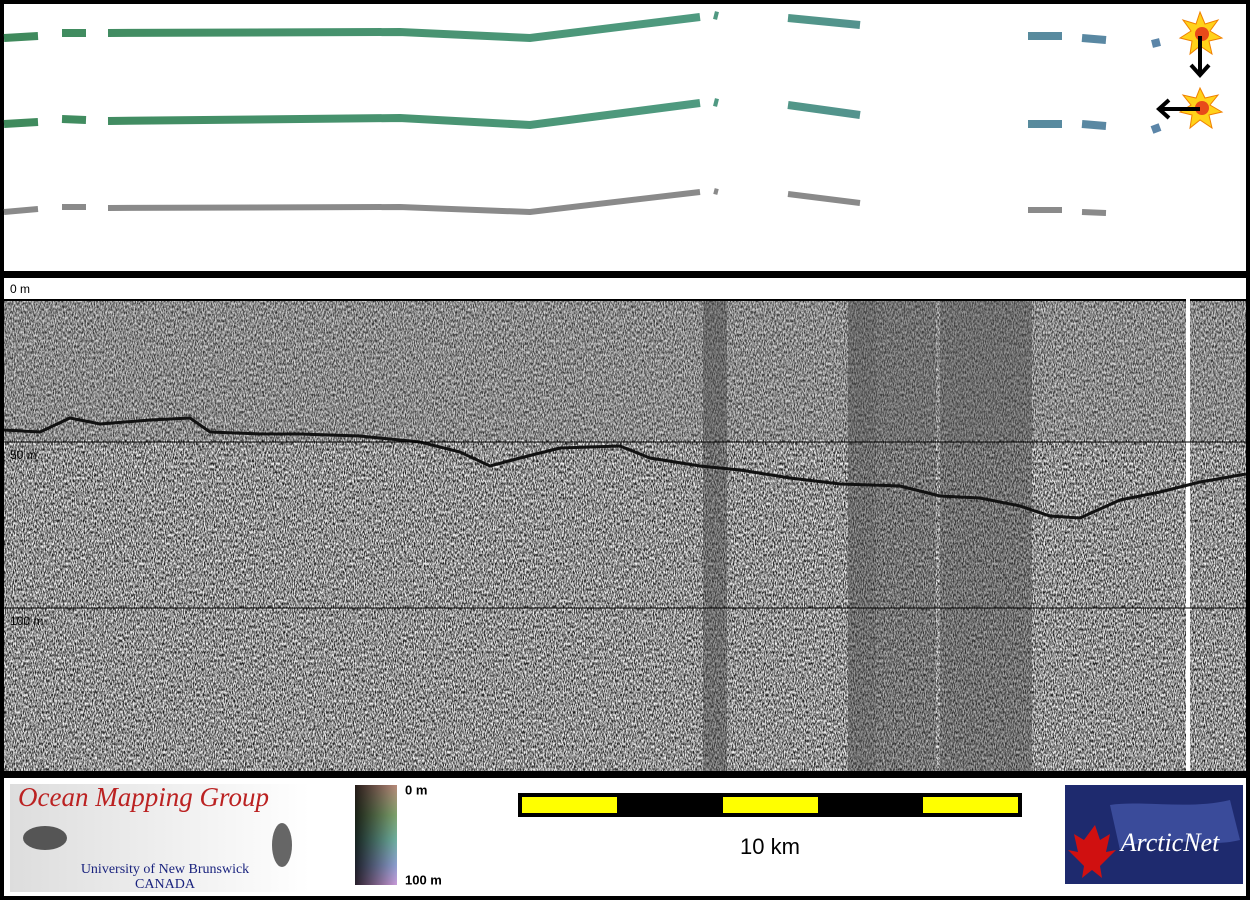 The image size is (1250, 900). What do you see at coordinates (20, 289) in the screenshot?
I see `depth-label: 0 m` at bounding box center [20, 289].